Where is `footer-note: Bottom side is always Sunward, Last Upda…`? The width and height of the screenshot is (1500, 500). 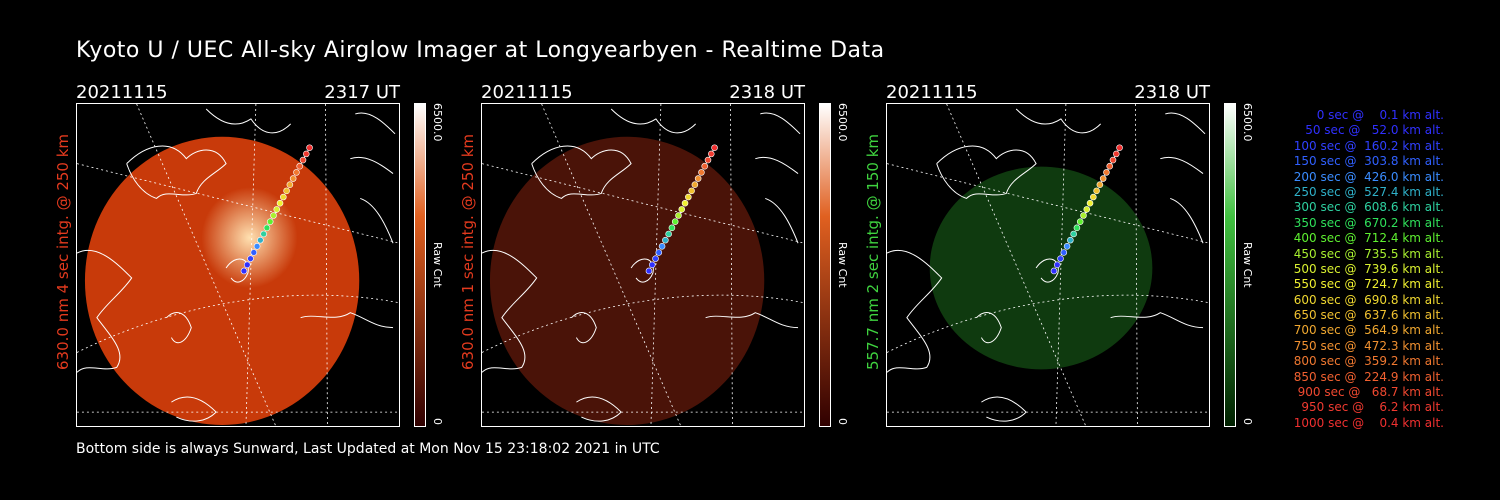 footer-note: Bottom side is always Sunward, Last Upda… is located at coordinates (368, 449).